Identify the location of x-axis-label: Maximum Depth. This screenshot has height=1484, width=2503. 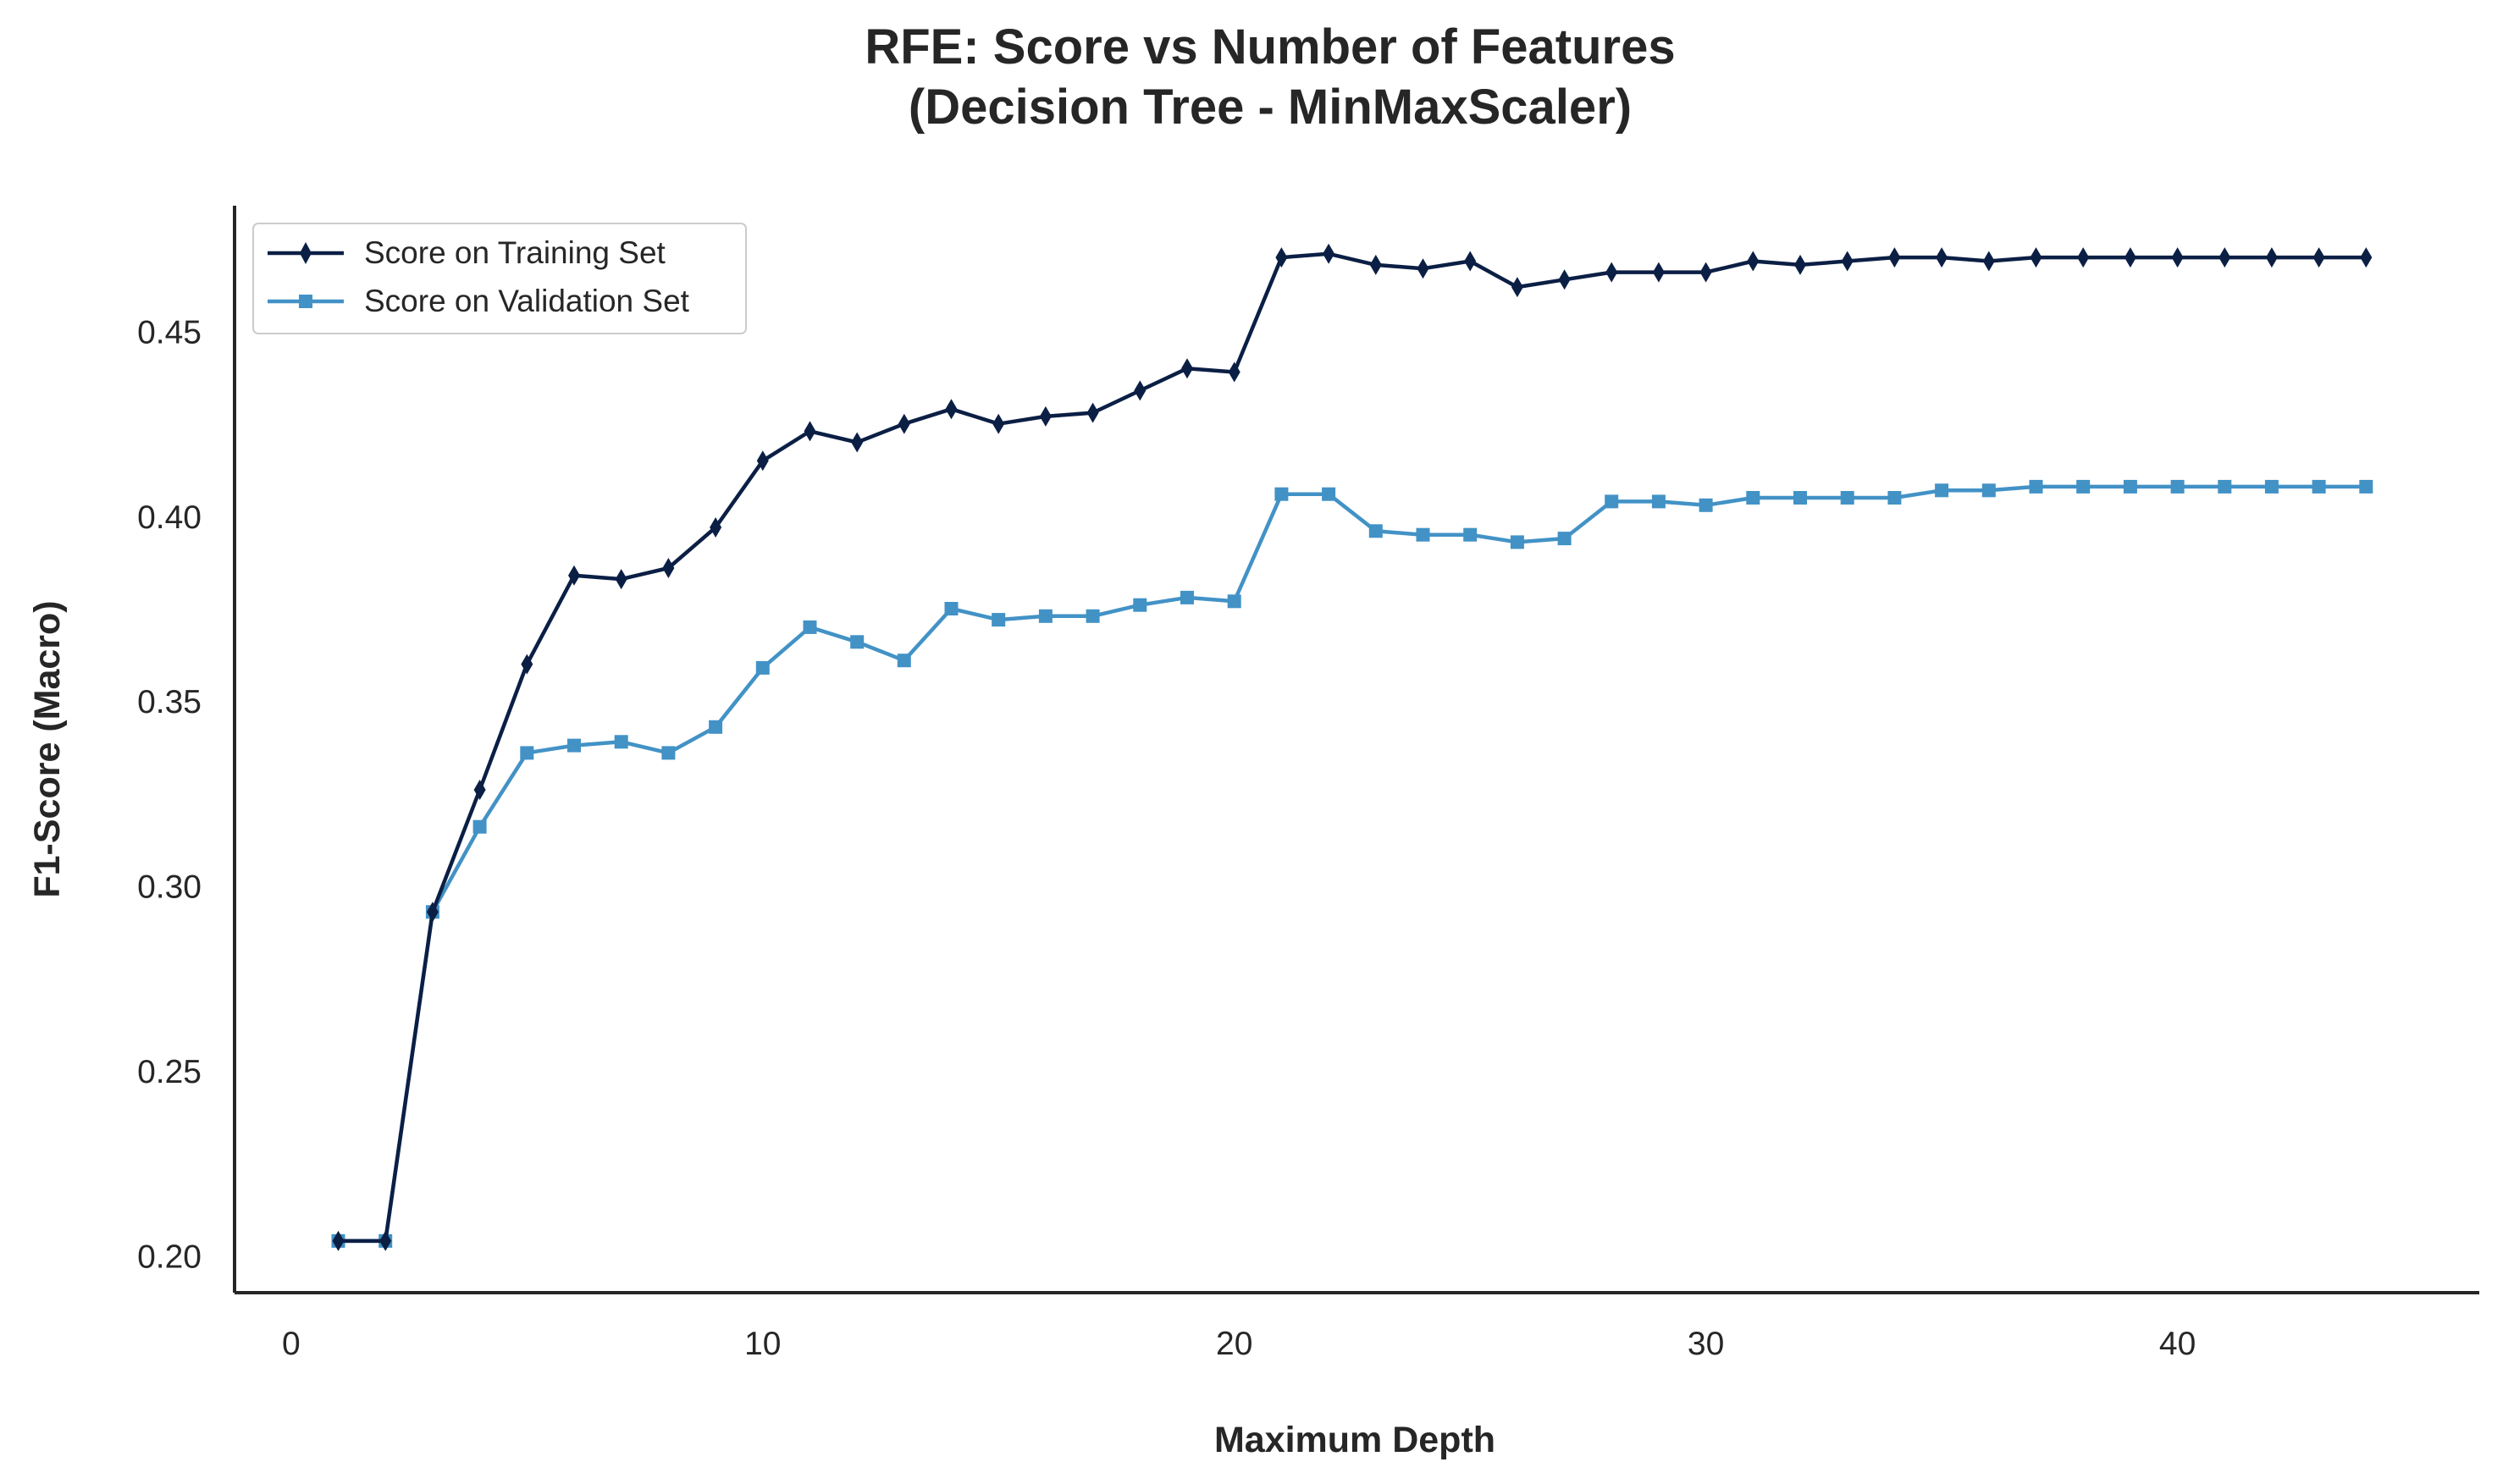
(1355, 1440).